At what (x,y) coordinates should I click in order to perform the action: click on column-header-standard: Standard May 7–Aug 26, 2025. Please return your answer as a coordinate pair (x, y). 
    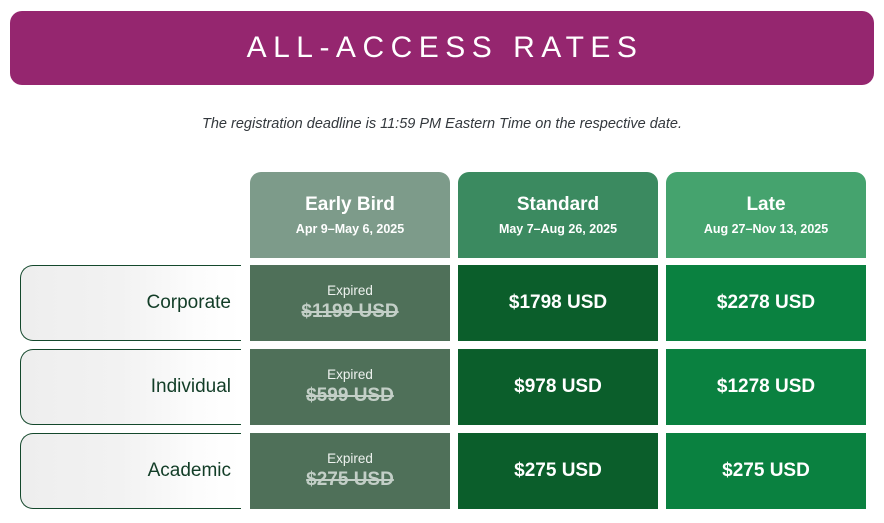
    Looking at the image, I should click on (558, 215).